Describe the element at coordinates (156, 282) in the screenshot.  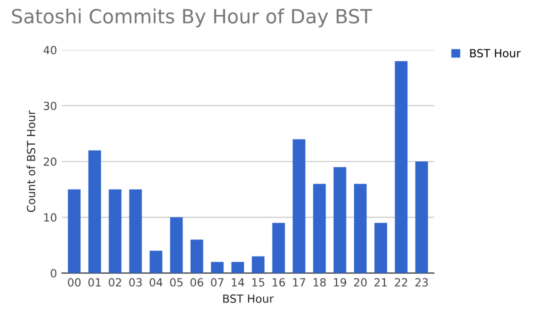
I see `x-tick-label: 04` at that location.